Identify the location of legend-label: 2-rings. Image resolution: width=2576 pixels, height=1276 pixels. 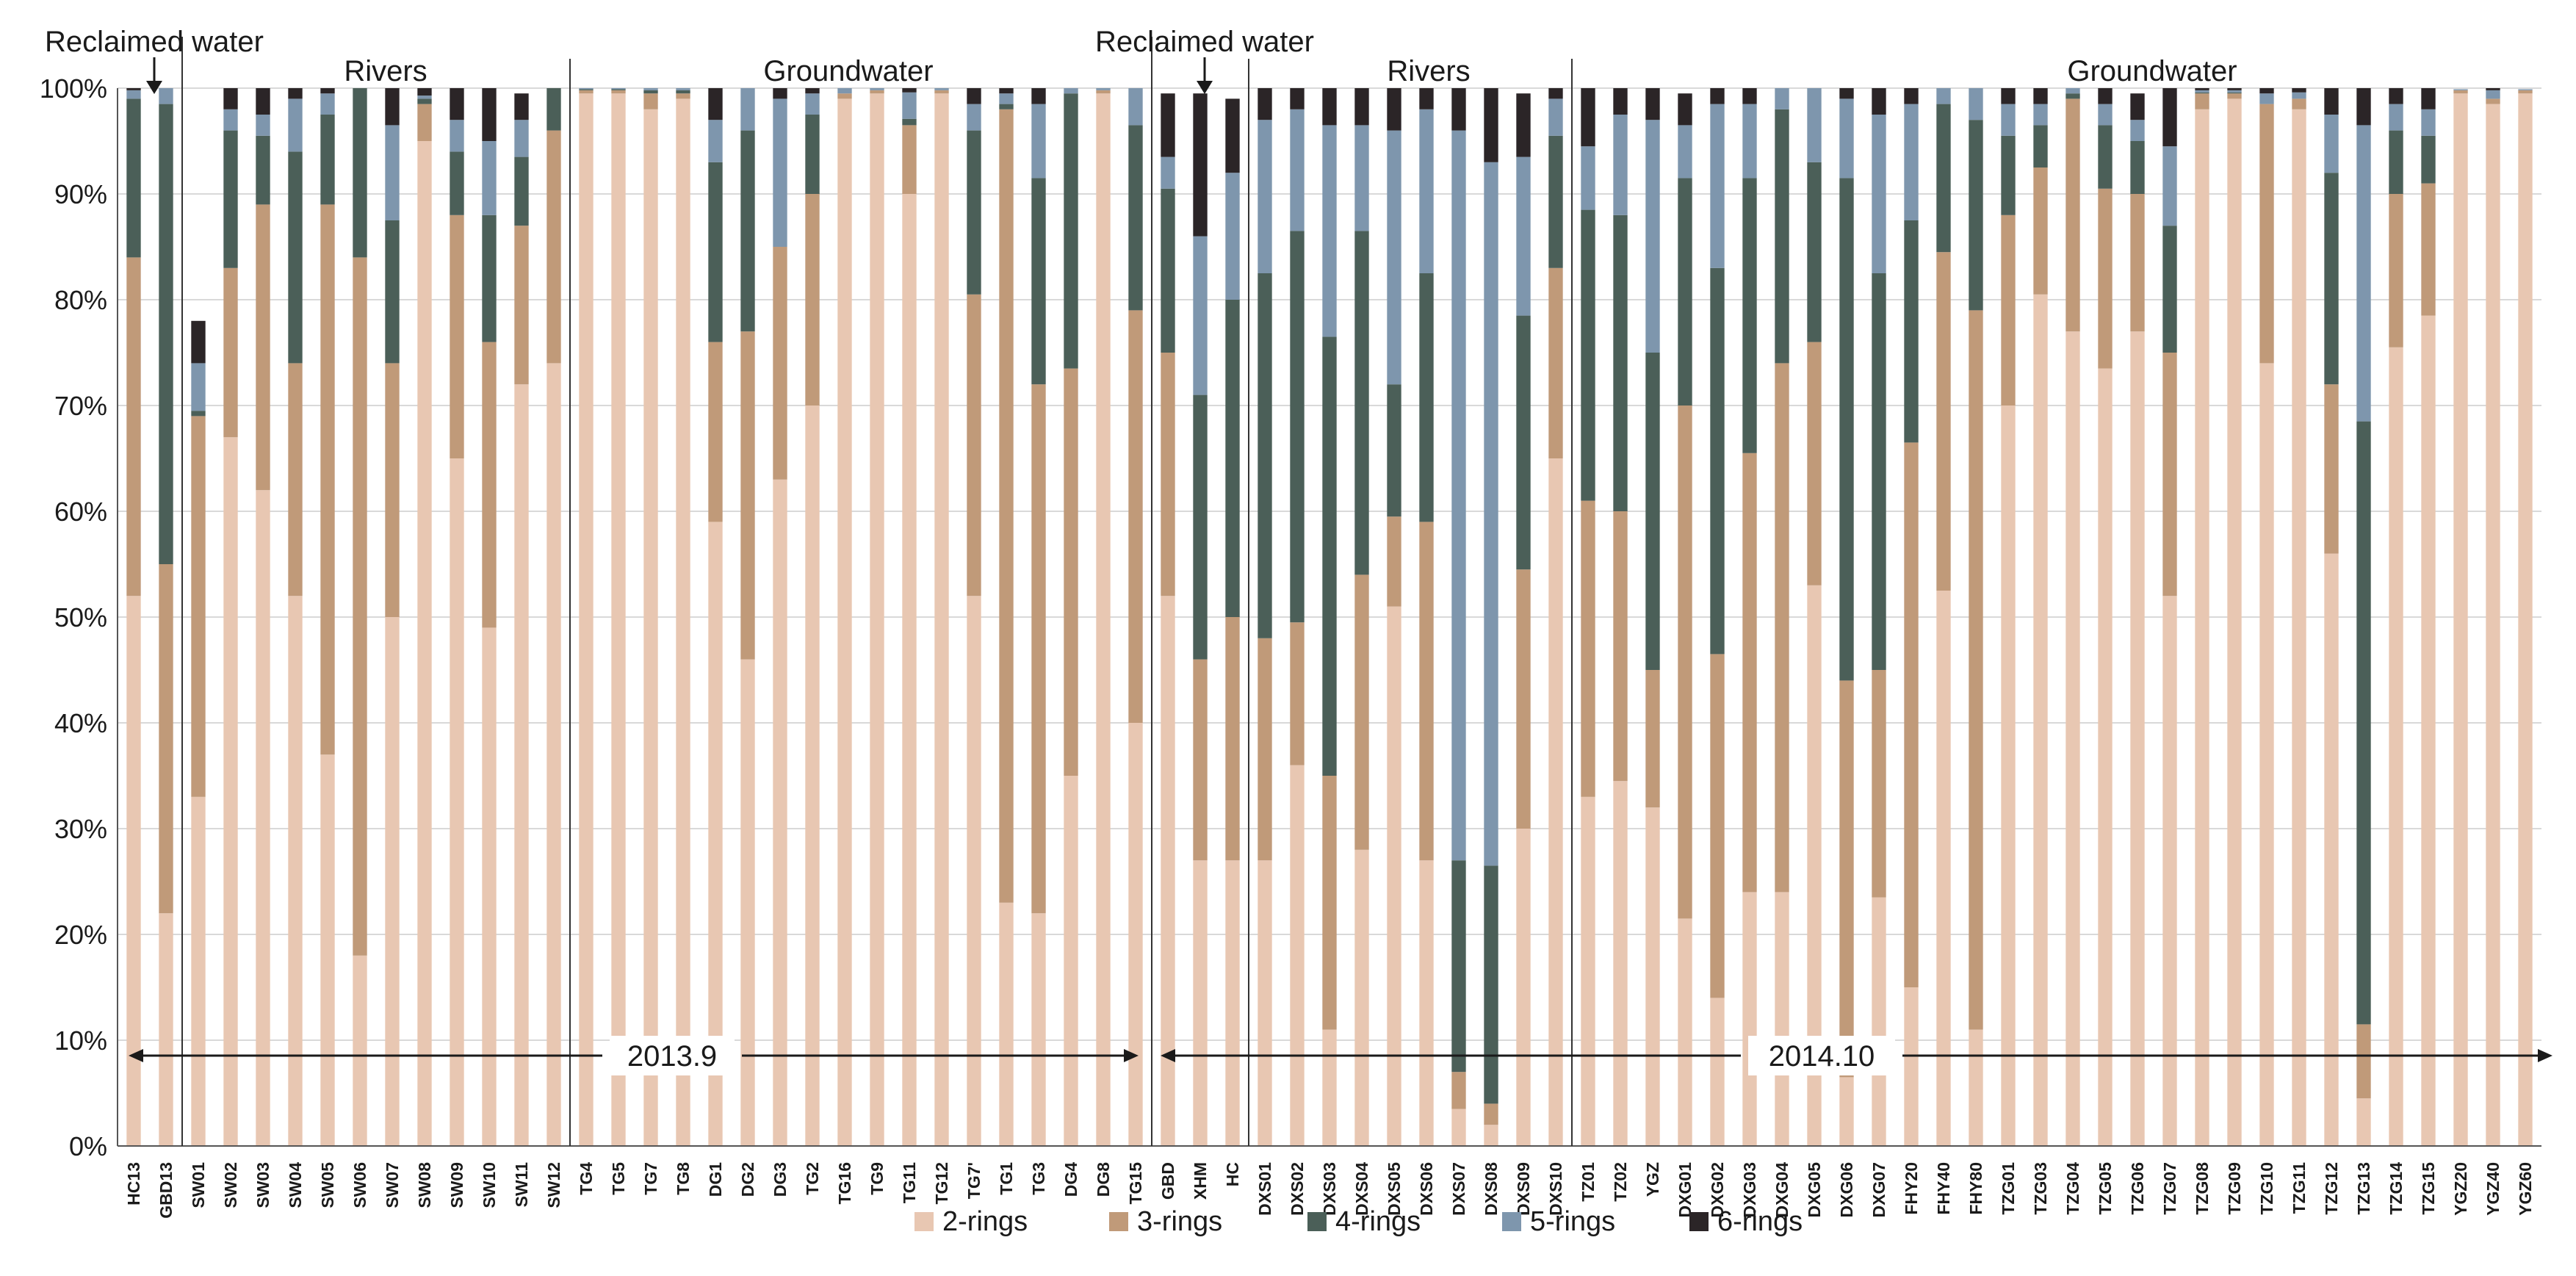
(985, 1221).